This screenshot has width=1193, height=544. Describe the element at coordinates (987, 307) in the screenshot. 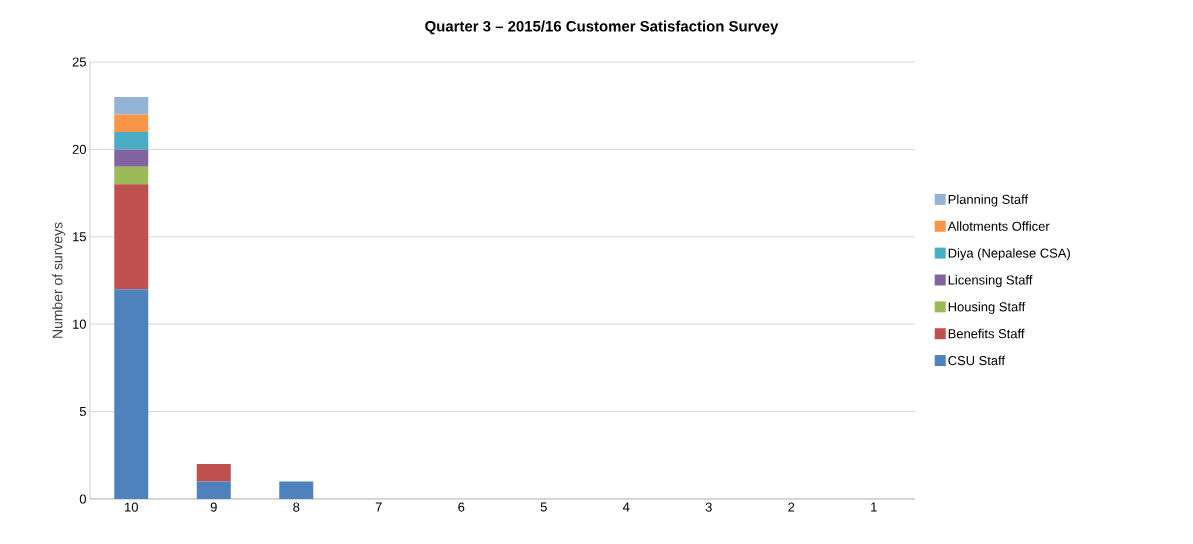

I see `legend-label: Housing Staff` at that location.